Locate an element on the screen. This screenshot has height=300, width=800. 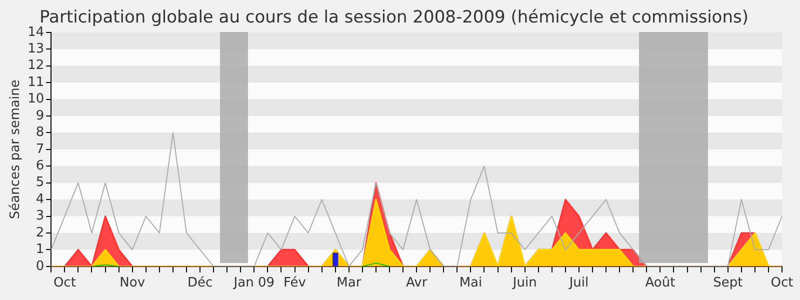
x-tick-label: Sept is located at coordinates (728, 283).